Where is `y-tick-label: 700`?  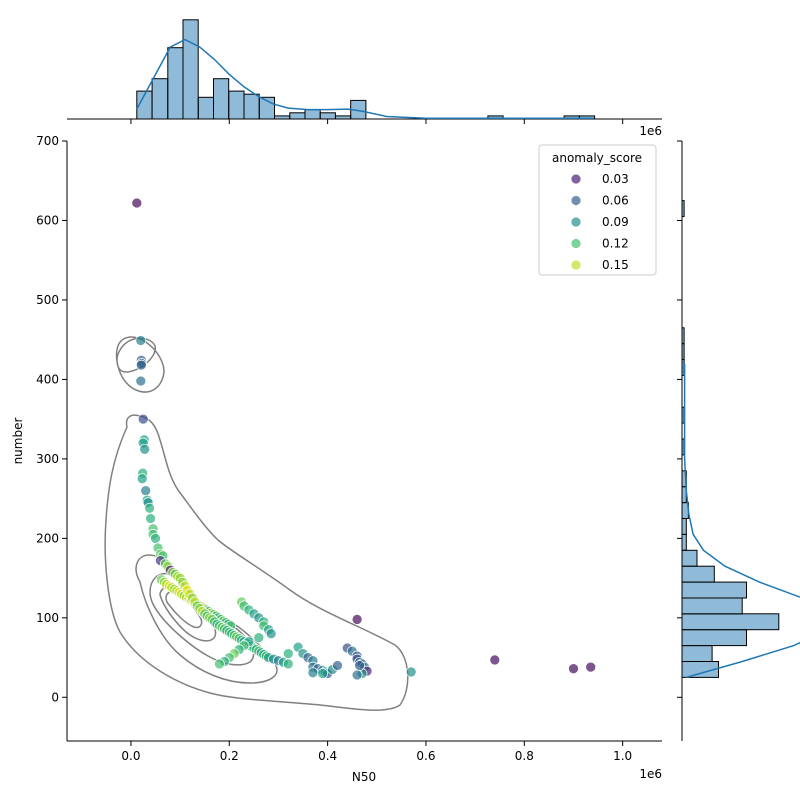
y-tick-label: 700 is located at coordinates (47, 141).